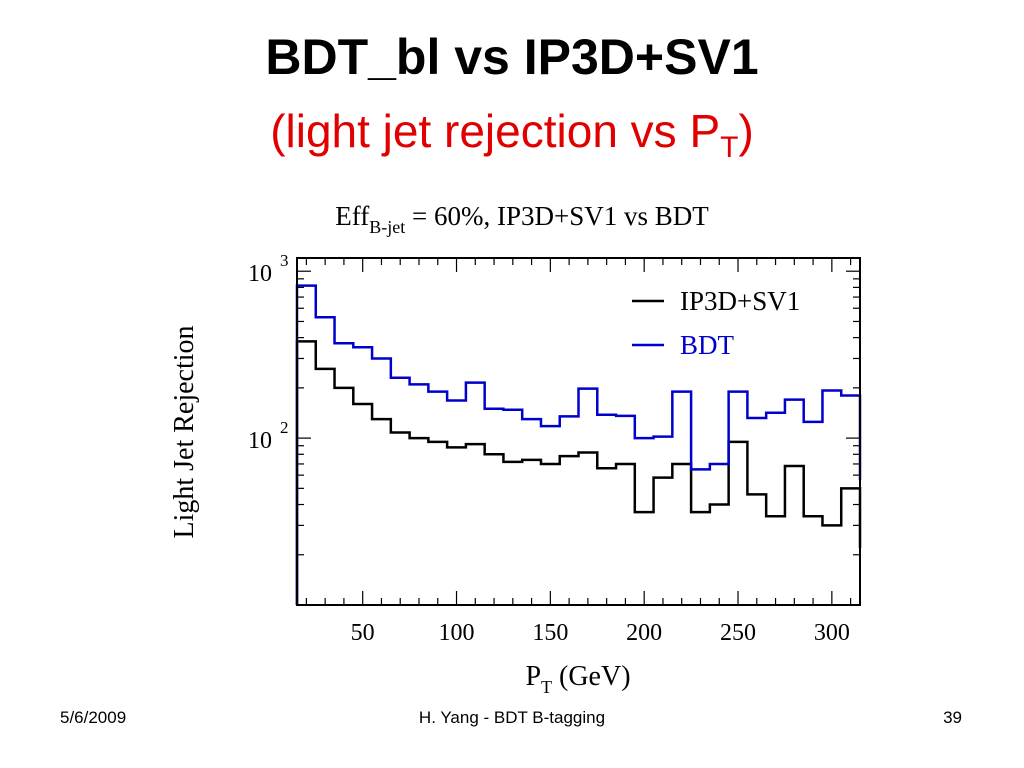  What do you see at coordinates (457, 633) in the screenshot?
I see `x-tick-label-100: 100` at bounding box center [457, 633].